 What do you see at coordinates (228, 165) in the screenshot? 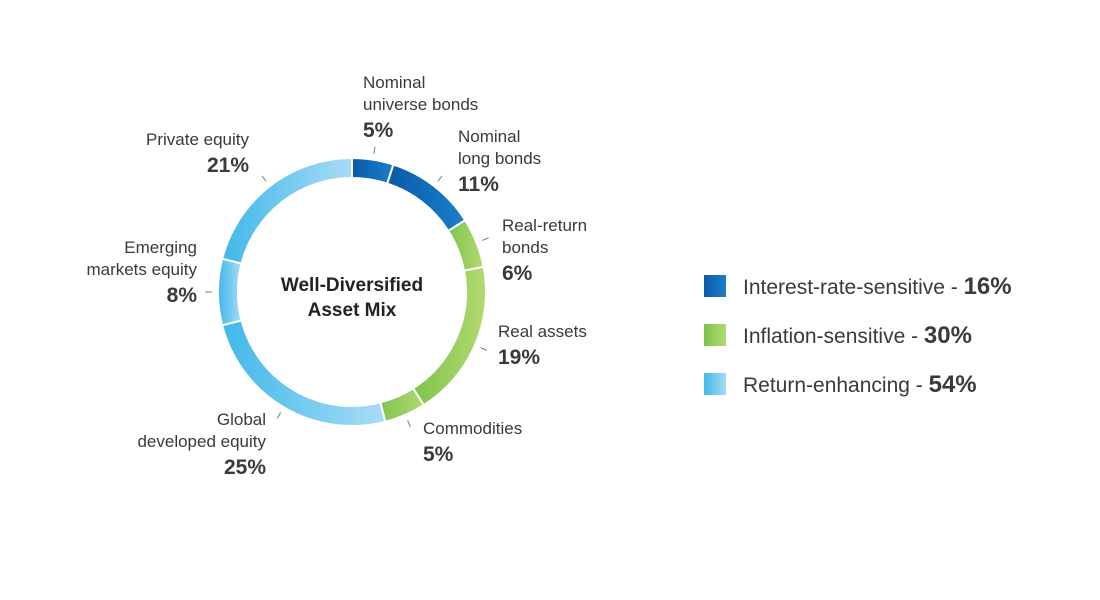
I see `slice-value-private-equity: 21%` at bounding box center [228, 165].